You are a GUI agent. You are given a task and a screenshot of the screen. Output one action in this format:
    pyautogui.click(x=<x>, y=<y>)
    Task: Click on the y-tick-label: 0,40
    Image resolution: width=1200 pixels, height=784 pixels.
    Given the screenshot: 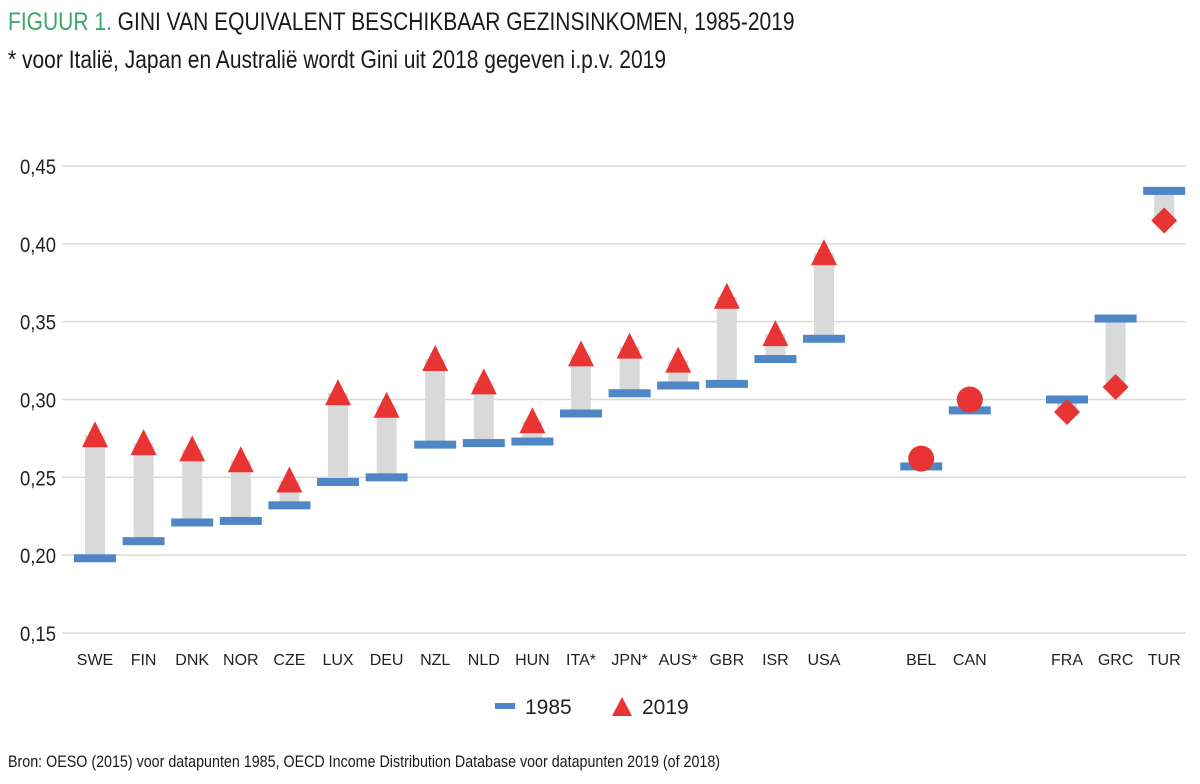 What is the action you would take?
    pyautogui.click(x=38, y=245)
    